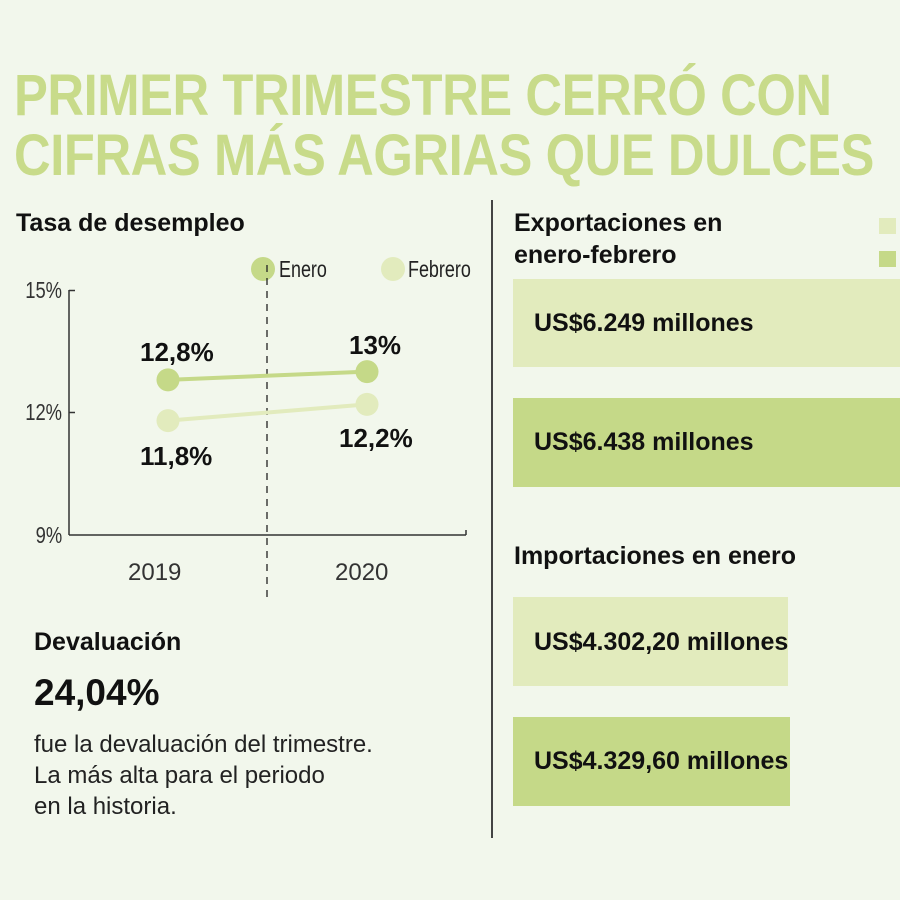  Describe the element at coordinates (618, 223) in the screenshot. I see `exports-heading-line-1: Exportaciones en` at that location.